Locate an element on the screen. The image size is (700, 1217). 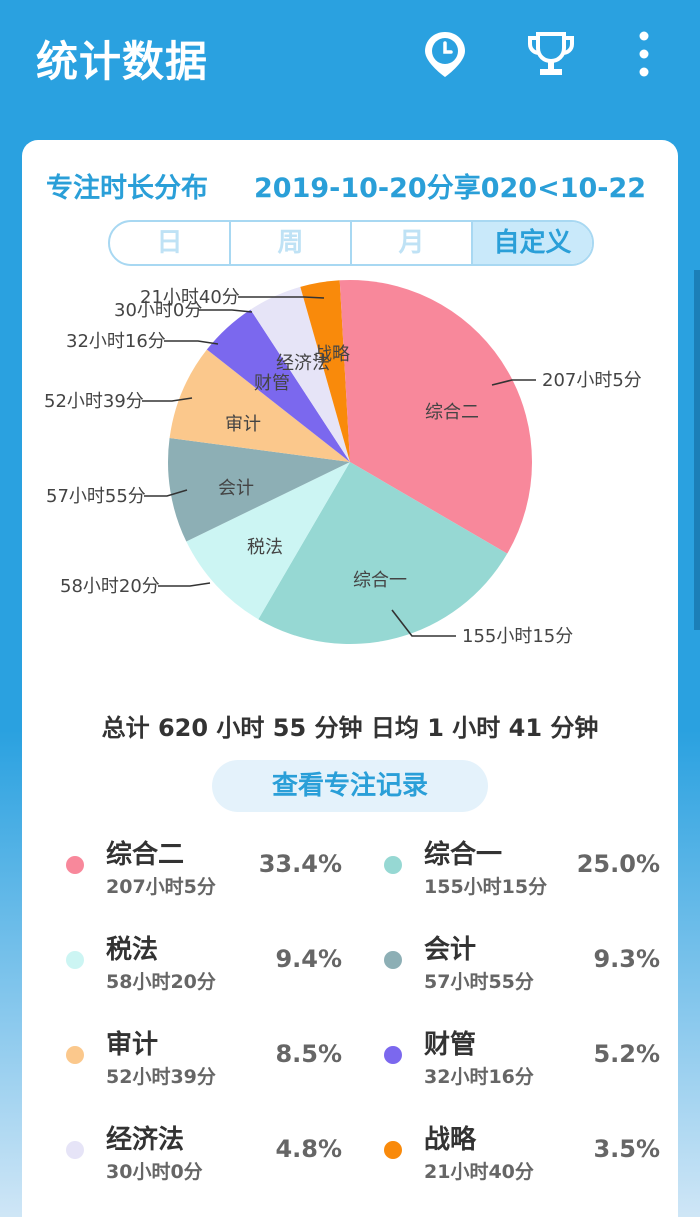
slice-duration-label: 155小时15分 is located at coordinates (517, 636).